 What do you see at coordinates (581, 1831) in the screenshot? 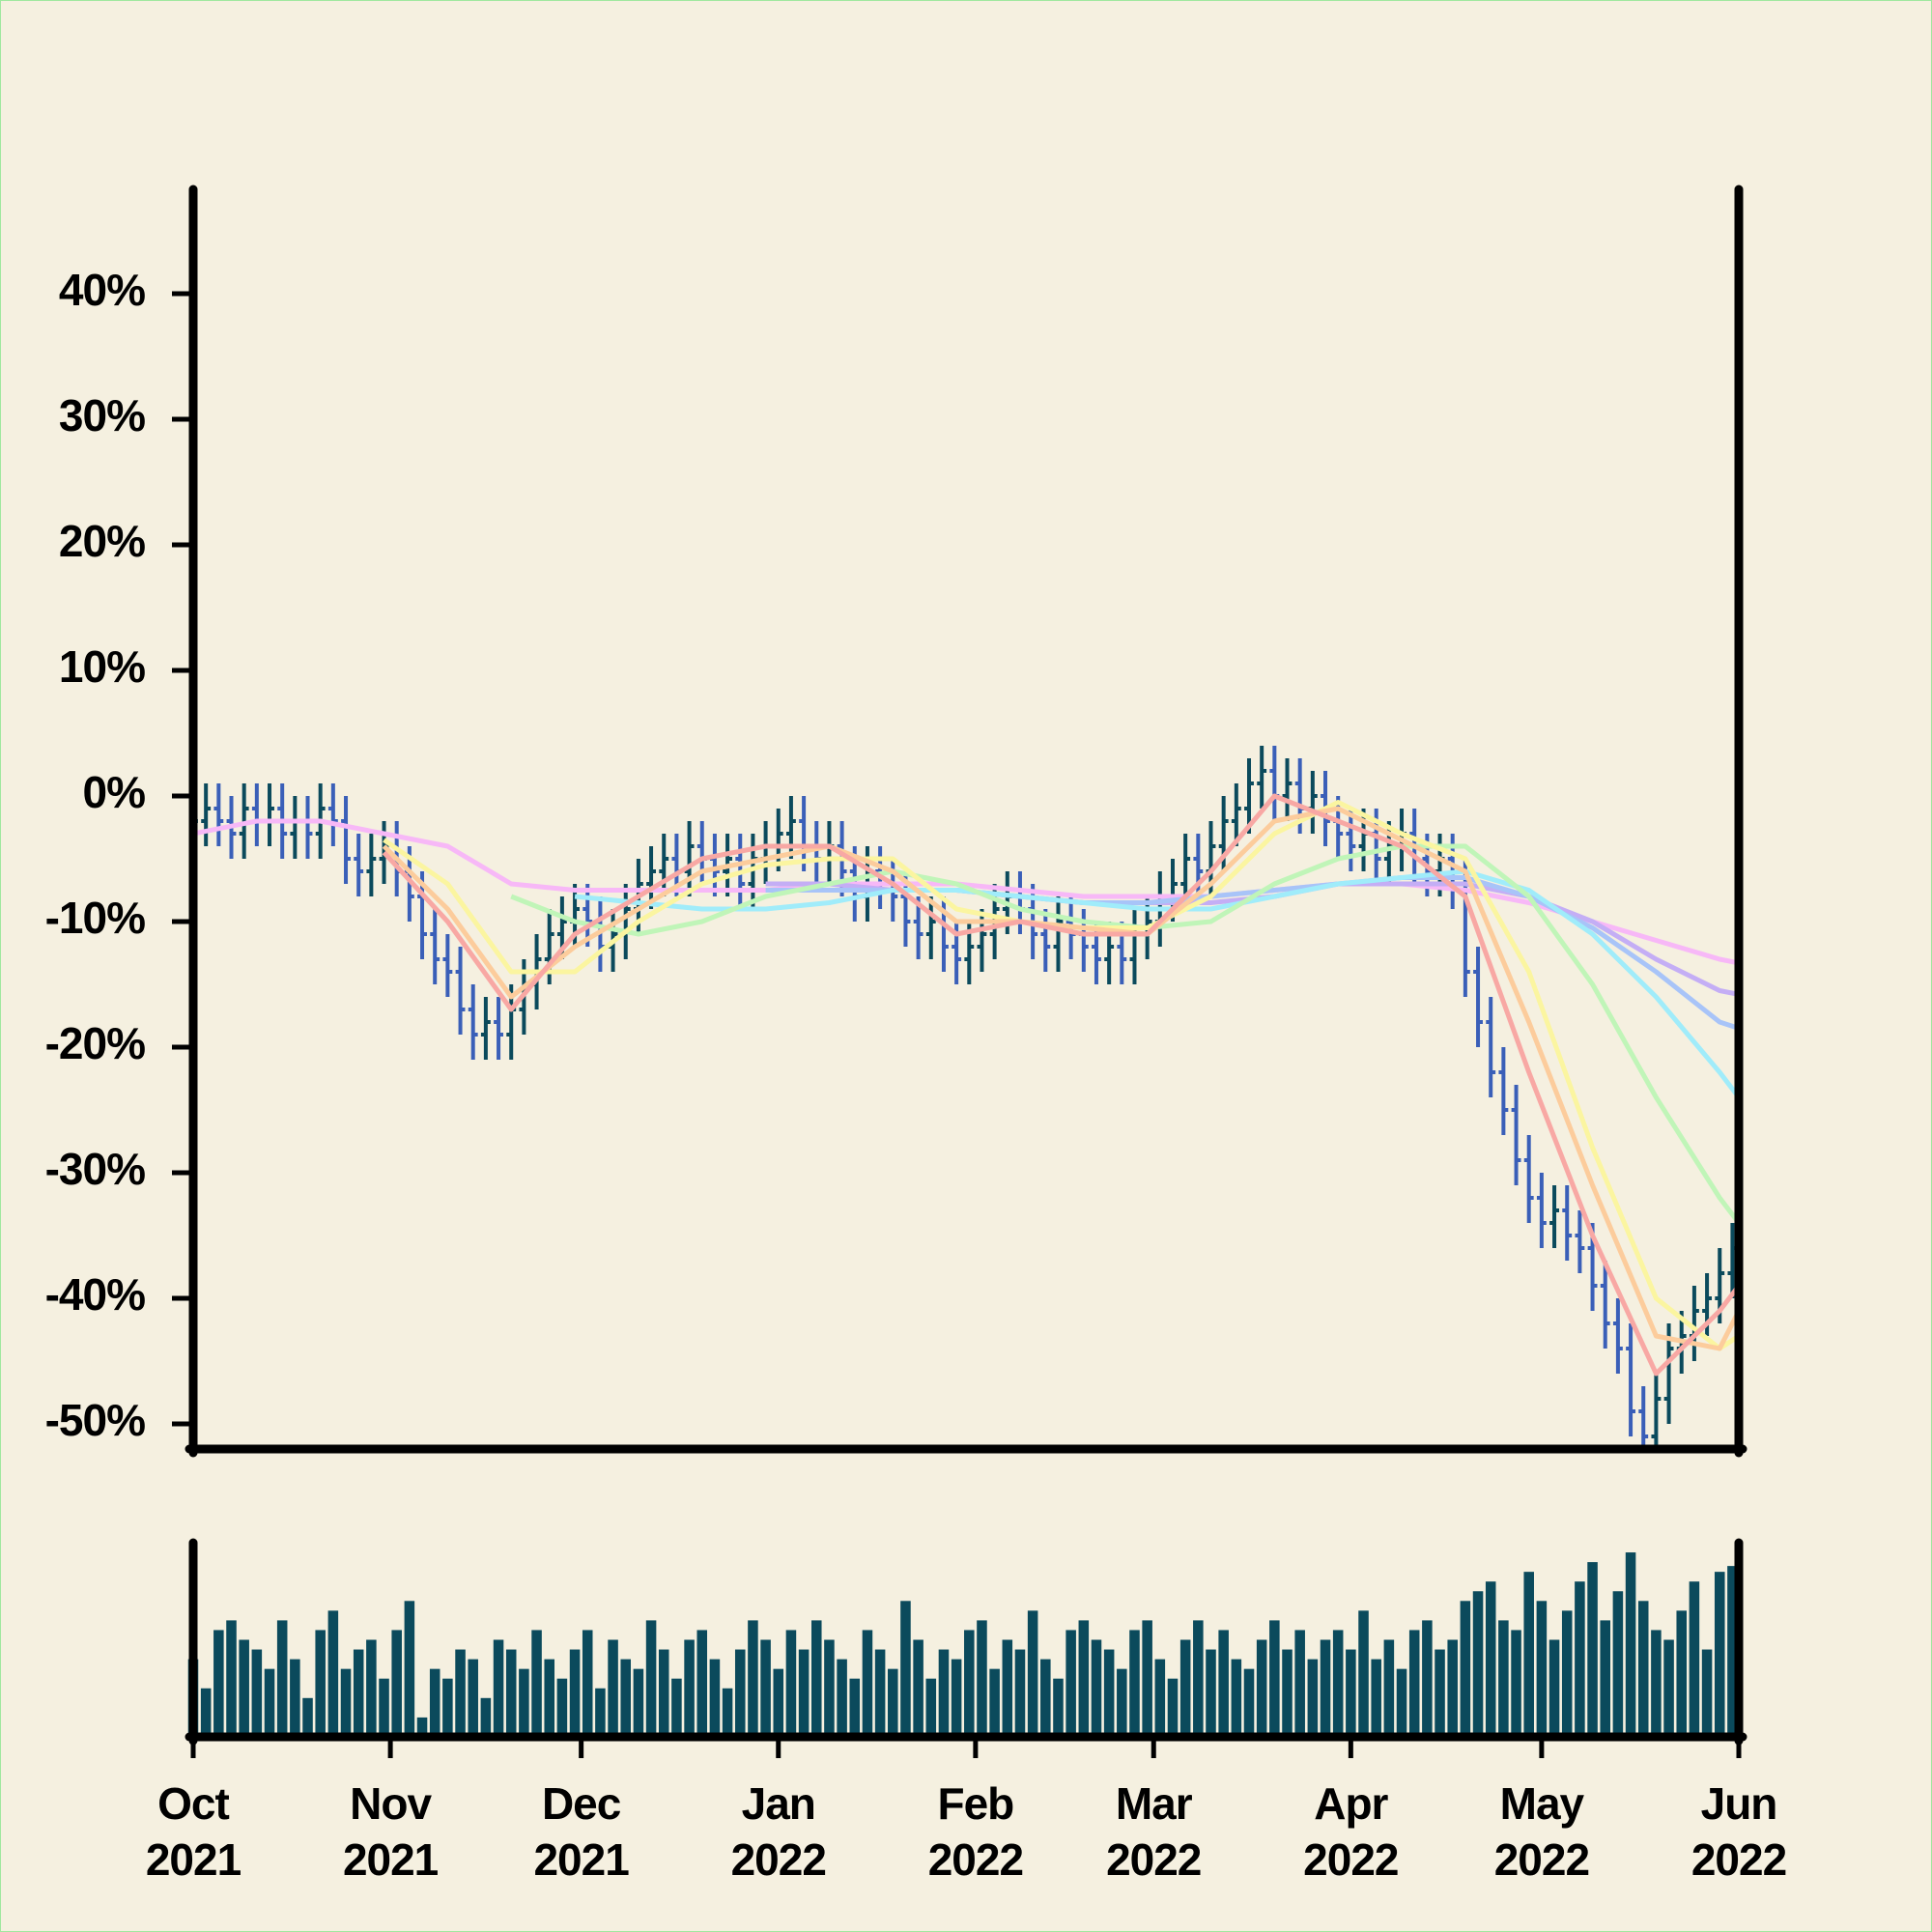
I see `x-tick-label: Dec 2021` at bounding box center [581, 1831].